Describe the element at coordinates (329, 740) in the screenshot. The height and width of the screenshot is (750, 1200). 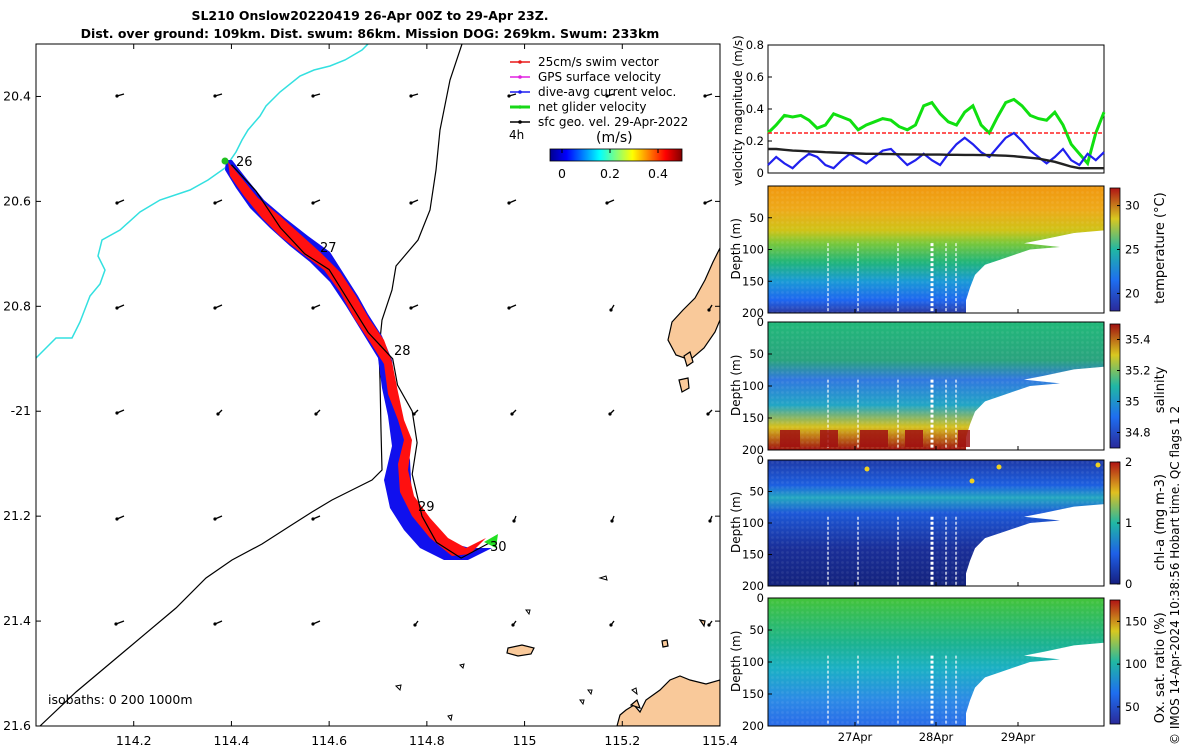
I see `map-x-tick-label: 114.6` at that location.